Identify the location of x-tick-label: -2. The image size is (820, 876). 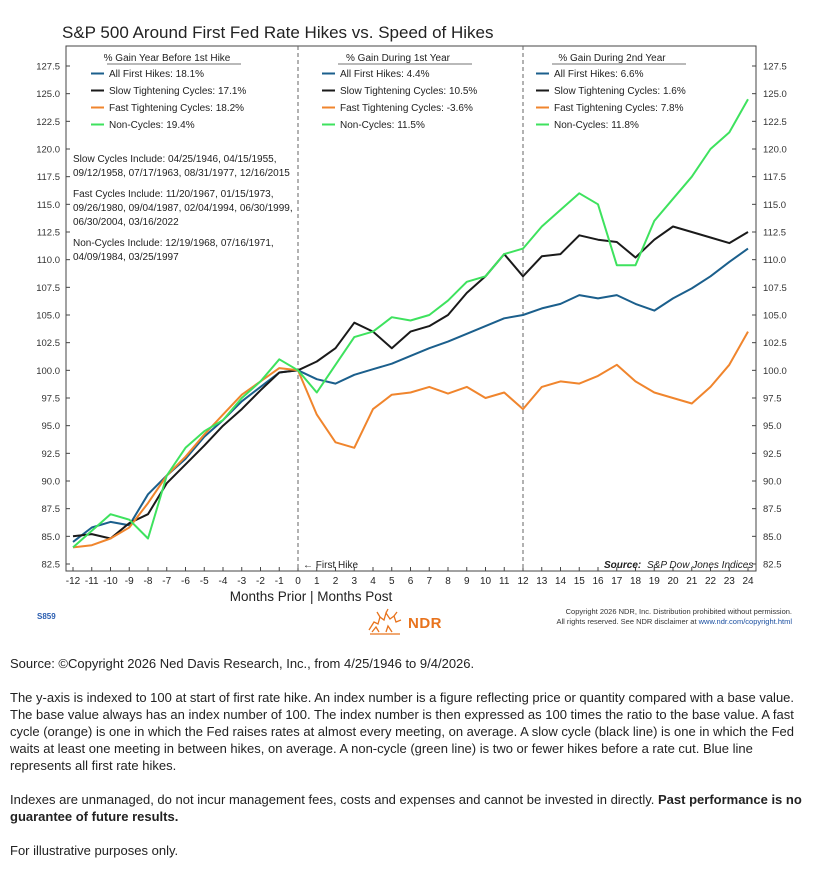
(260, 581).